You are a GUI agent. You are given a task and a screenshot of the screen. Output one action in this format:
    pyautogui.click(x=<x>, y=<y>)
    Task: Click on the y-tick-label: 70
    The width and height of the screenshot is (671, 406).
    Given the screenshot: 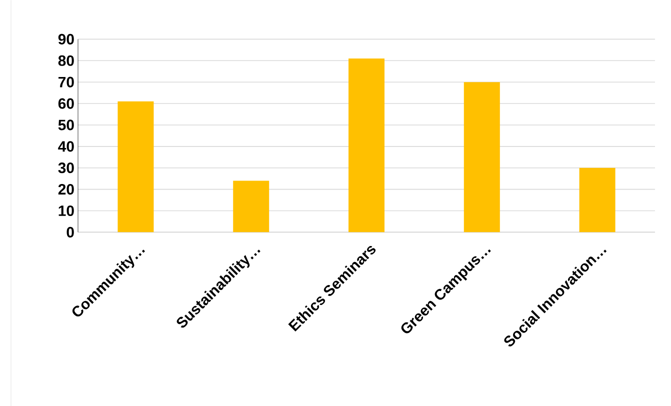 What is the action you would take?
    pyautogui.click(x=66, y=82)
    